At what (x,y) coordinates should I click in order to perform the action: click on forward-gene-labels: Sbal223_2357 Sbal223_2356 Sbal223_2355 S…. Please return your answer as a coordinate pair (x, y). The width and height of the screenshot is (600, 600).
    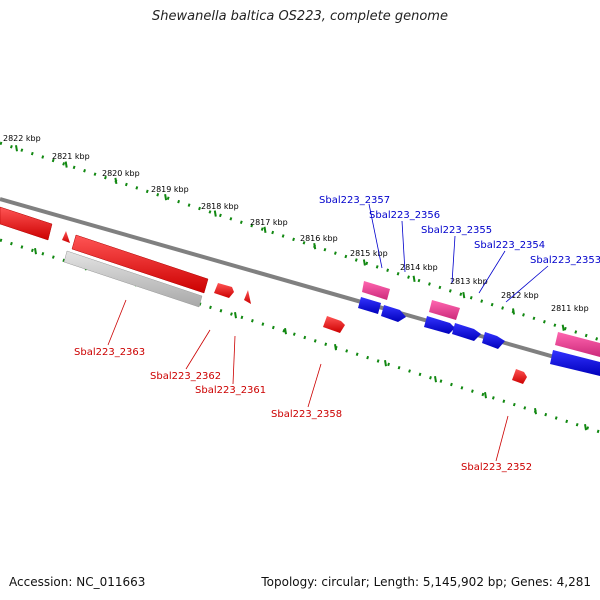
    Looking at the image, I should click on (459, 230).